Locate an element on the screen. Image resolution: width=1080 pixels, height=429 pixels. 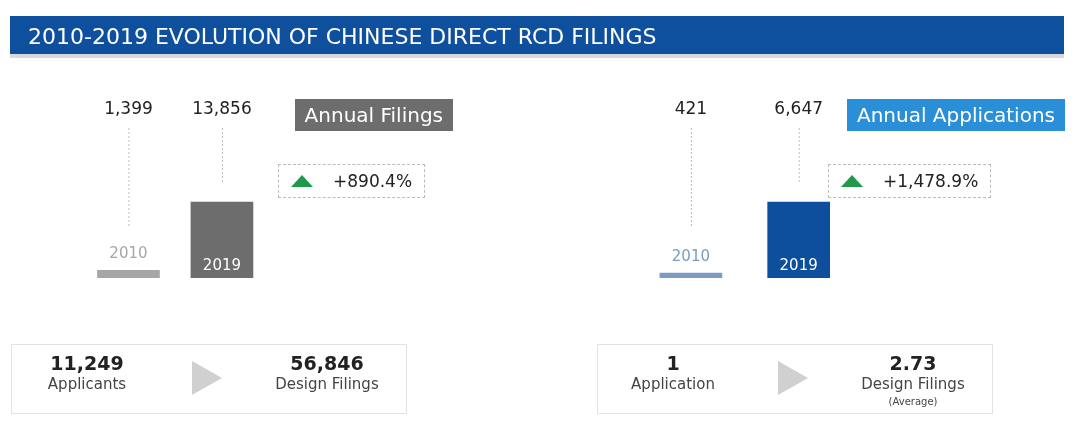
data-label: 6,647 is located at coordinates (799, 108).